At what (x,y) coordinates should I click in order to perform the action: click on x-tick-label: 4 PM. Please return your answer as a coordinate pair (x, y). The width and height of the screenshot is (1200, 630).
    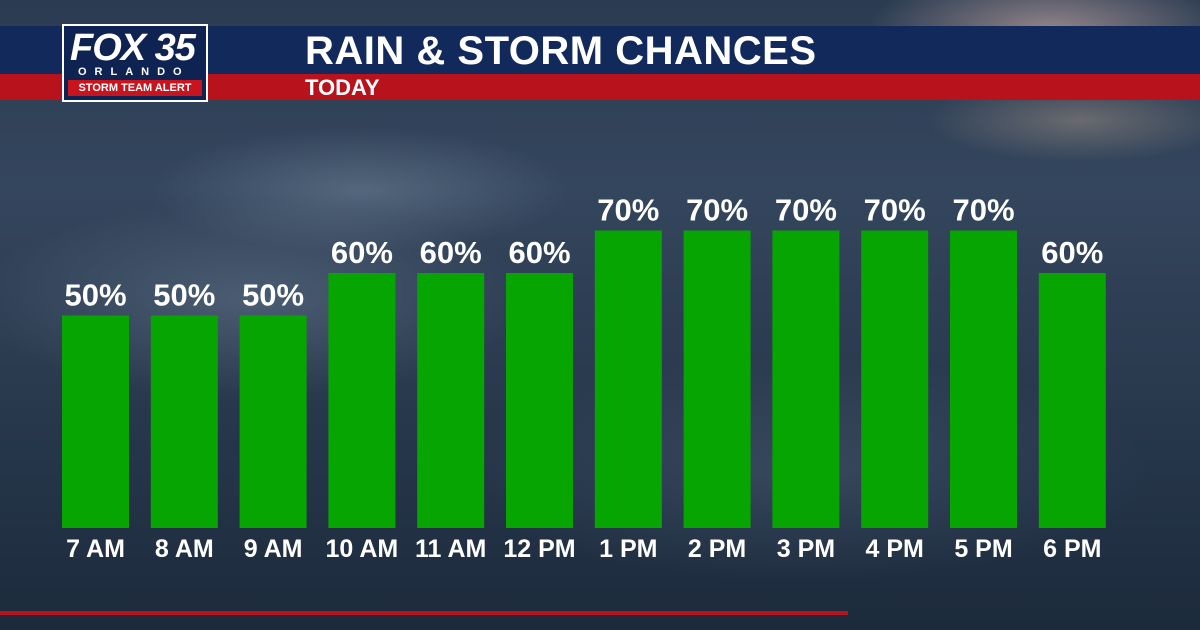
    Looking at the image, I should click on (895, 549).